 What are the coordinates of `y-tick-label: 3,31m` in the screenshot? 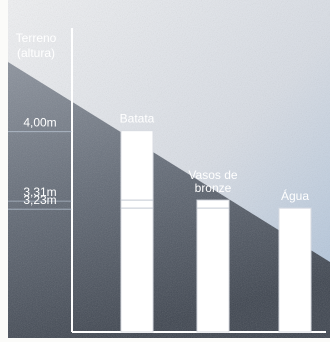 It's located at (39, 192).